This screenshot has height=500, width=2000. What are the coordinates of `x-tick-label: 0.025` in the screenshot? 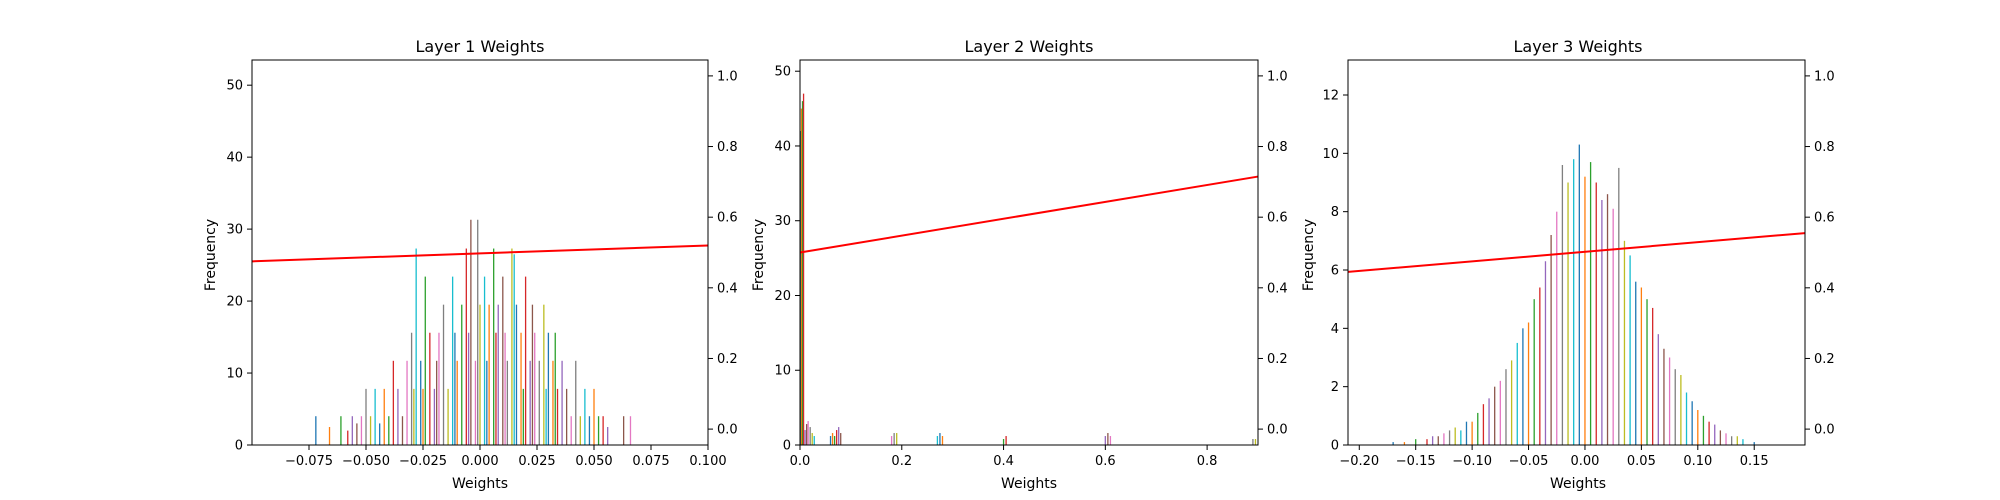 It's located at (536, 461).